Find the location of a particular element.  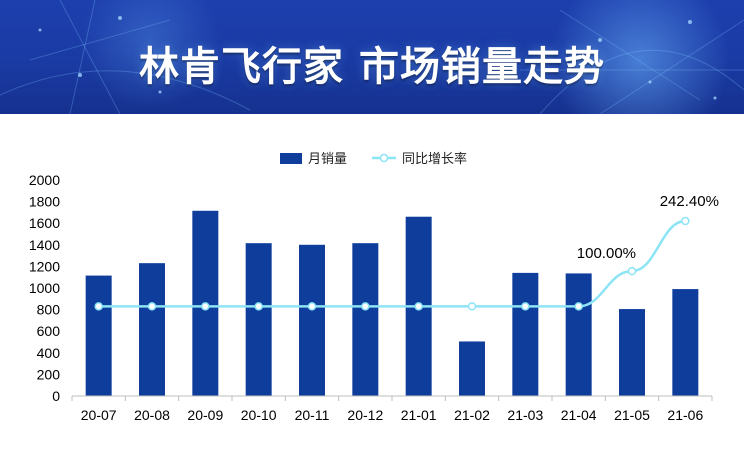

x-tick-label: 21-01 is located at coordinates (419, 415).